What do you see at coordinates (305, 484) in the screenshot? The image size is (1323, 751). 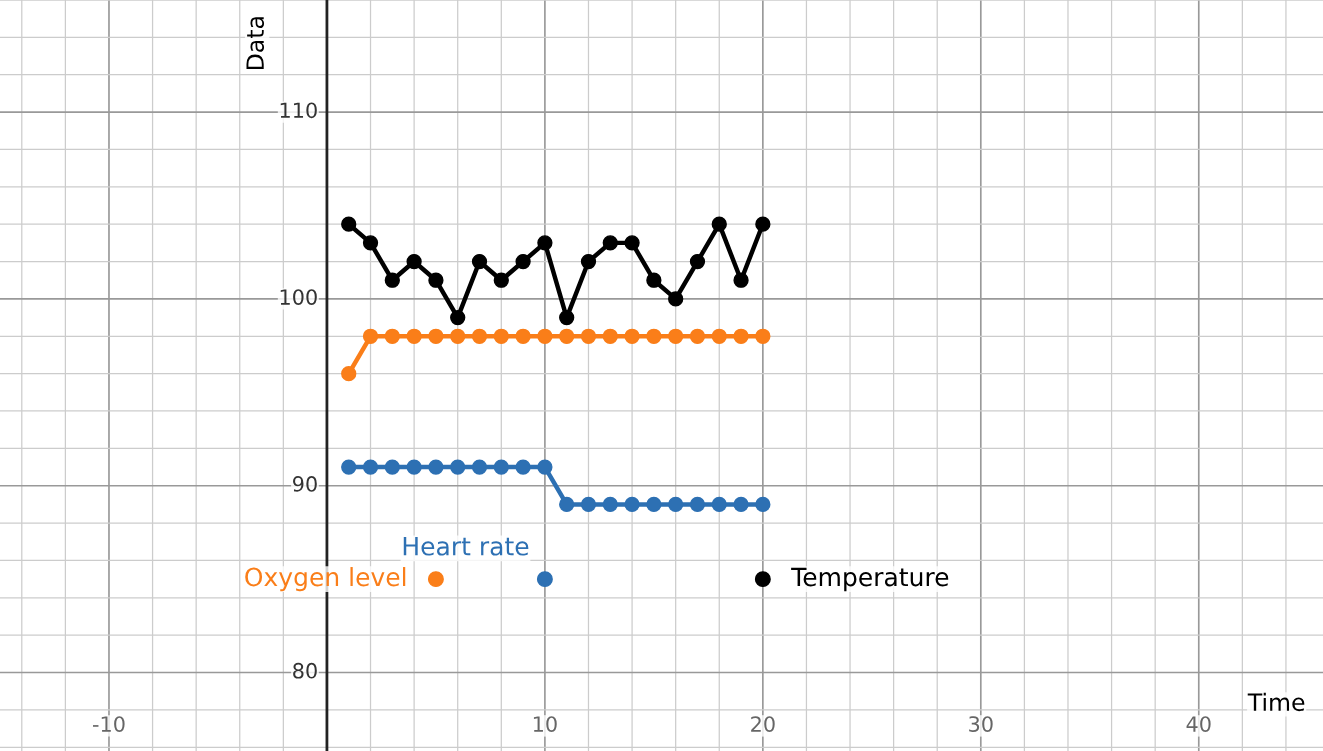 I see `y-tick-label: 90` at bounding box center [305, 484].